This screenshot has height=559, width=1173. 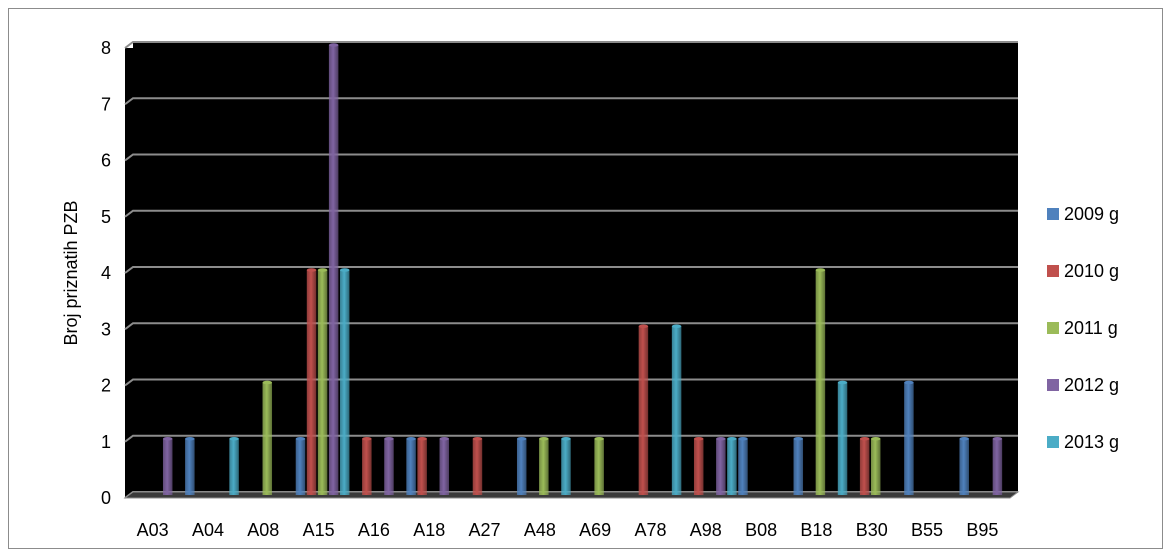 I want to click on y-tick-label: 5, so click(x=106, y=217).